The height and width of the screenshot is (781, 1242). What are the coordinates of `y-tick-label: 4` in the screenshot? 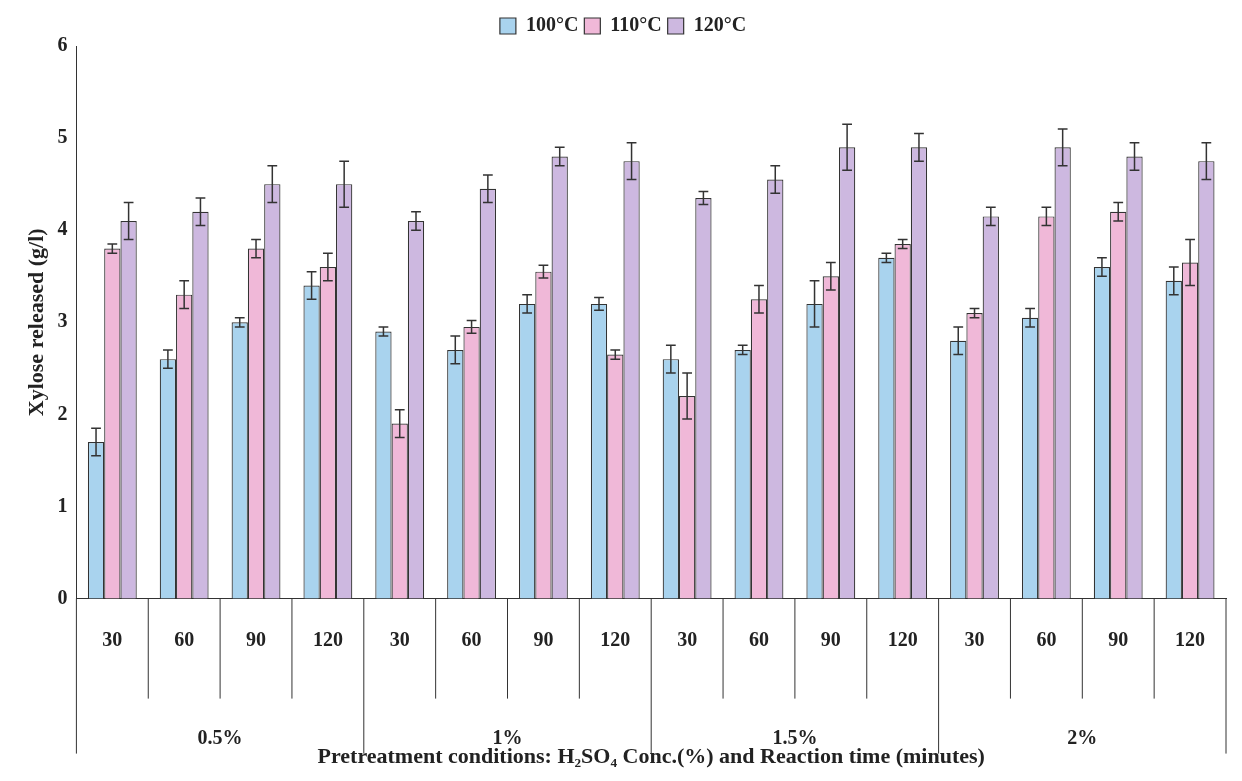 It's located at (62, 228).